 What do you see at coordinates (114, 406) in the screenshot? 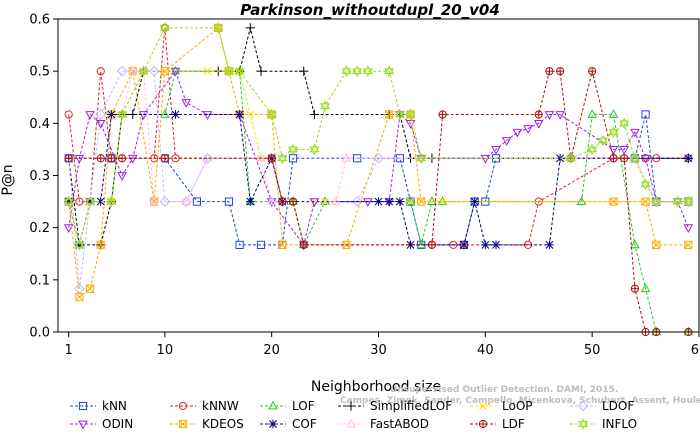
I see `legend-label: kNN` at bounding box center [114, 406].